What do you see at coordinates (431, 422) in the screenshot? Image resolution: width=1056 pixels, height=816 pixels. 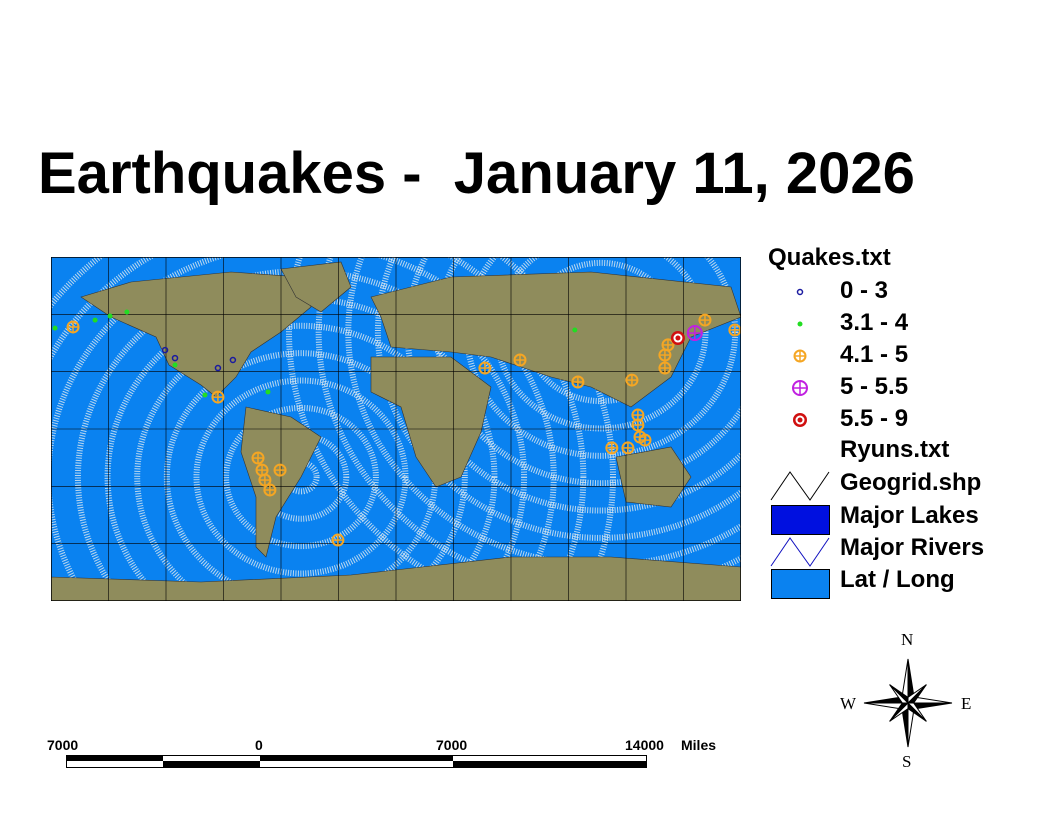 I see `africa` at bounding box center [431, 422].